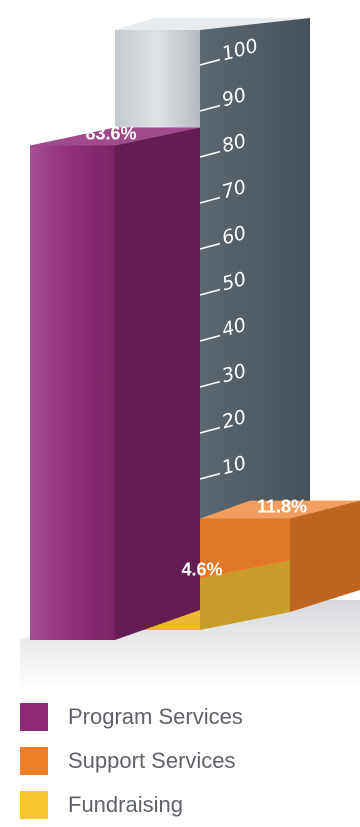 The width and height of the screenshot is (360, 827). I want to click on bar-fundraising-side, so click(245, 595).